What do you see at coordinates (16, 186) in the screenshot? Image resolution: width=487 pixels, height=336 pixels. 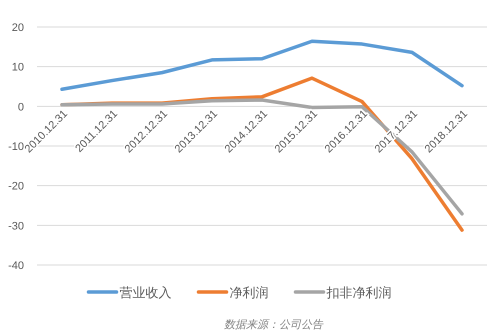 I see `y-tick-label: -20` at bounding box center [16, 186].